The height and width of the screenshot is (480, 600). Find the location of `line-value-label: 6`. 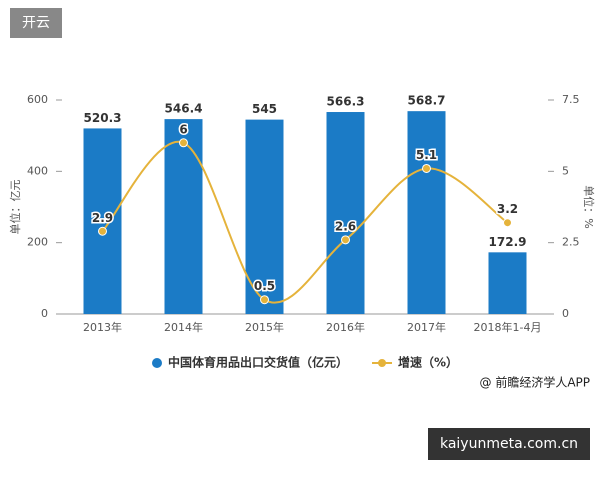

line-value-label: 6 is located at coordinates (183, 129).